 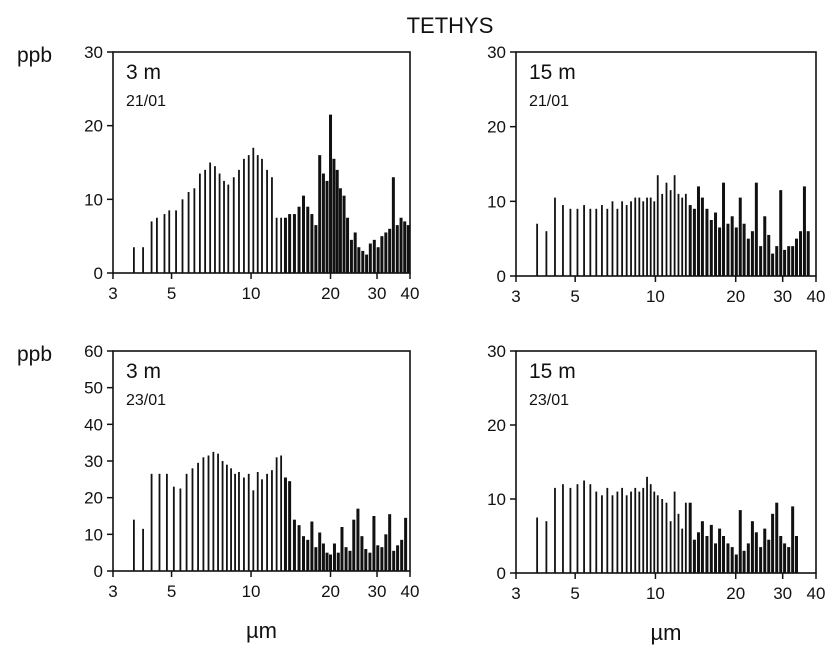 I want to click on x-tick-label: 40, so click(x=816, y=296).